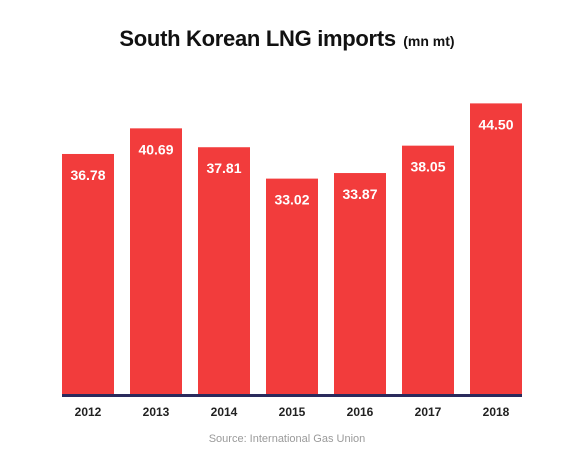  I want to click on bar-2014, so click(224, 271).